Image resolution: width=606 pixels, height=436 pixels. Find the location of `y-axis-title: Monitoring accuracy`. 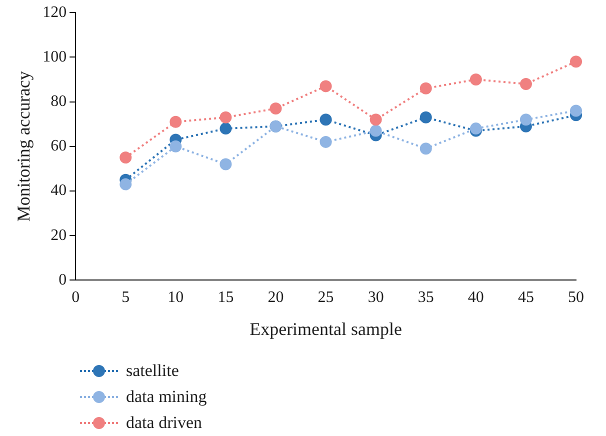

y-axis-title: Monitoring accuracy is located at coordinates (24, 146).